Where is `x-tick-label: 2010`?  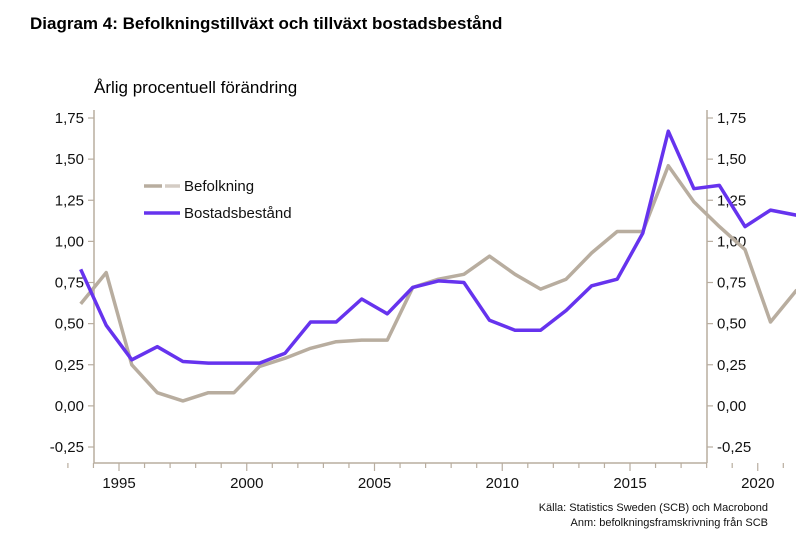
x-tick-label: 2010 is located at coordinates (502, 483).